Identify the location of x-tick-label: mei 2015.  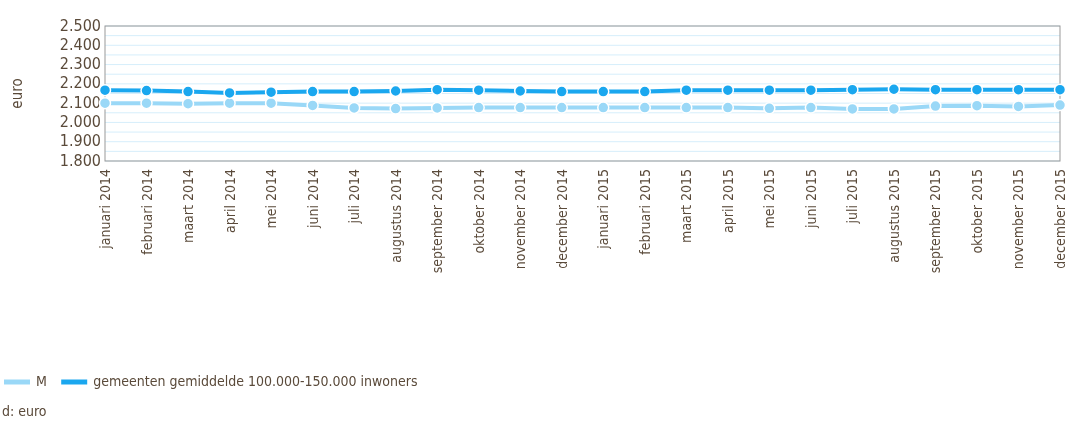
(769, 199).